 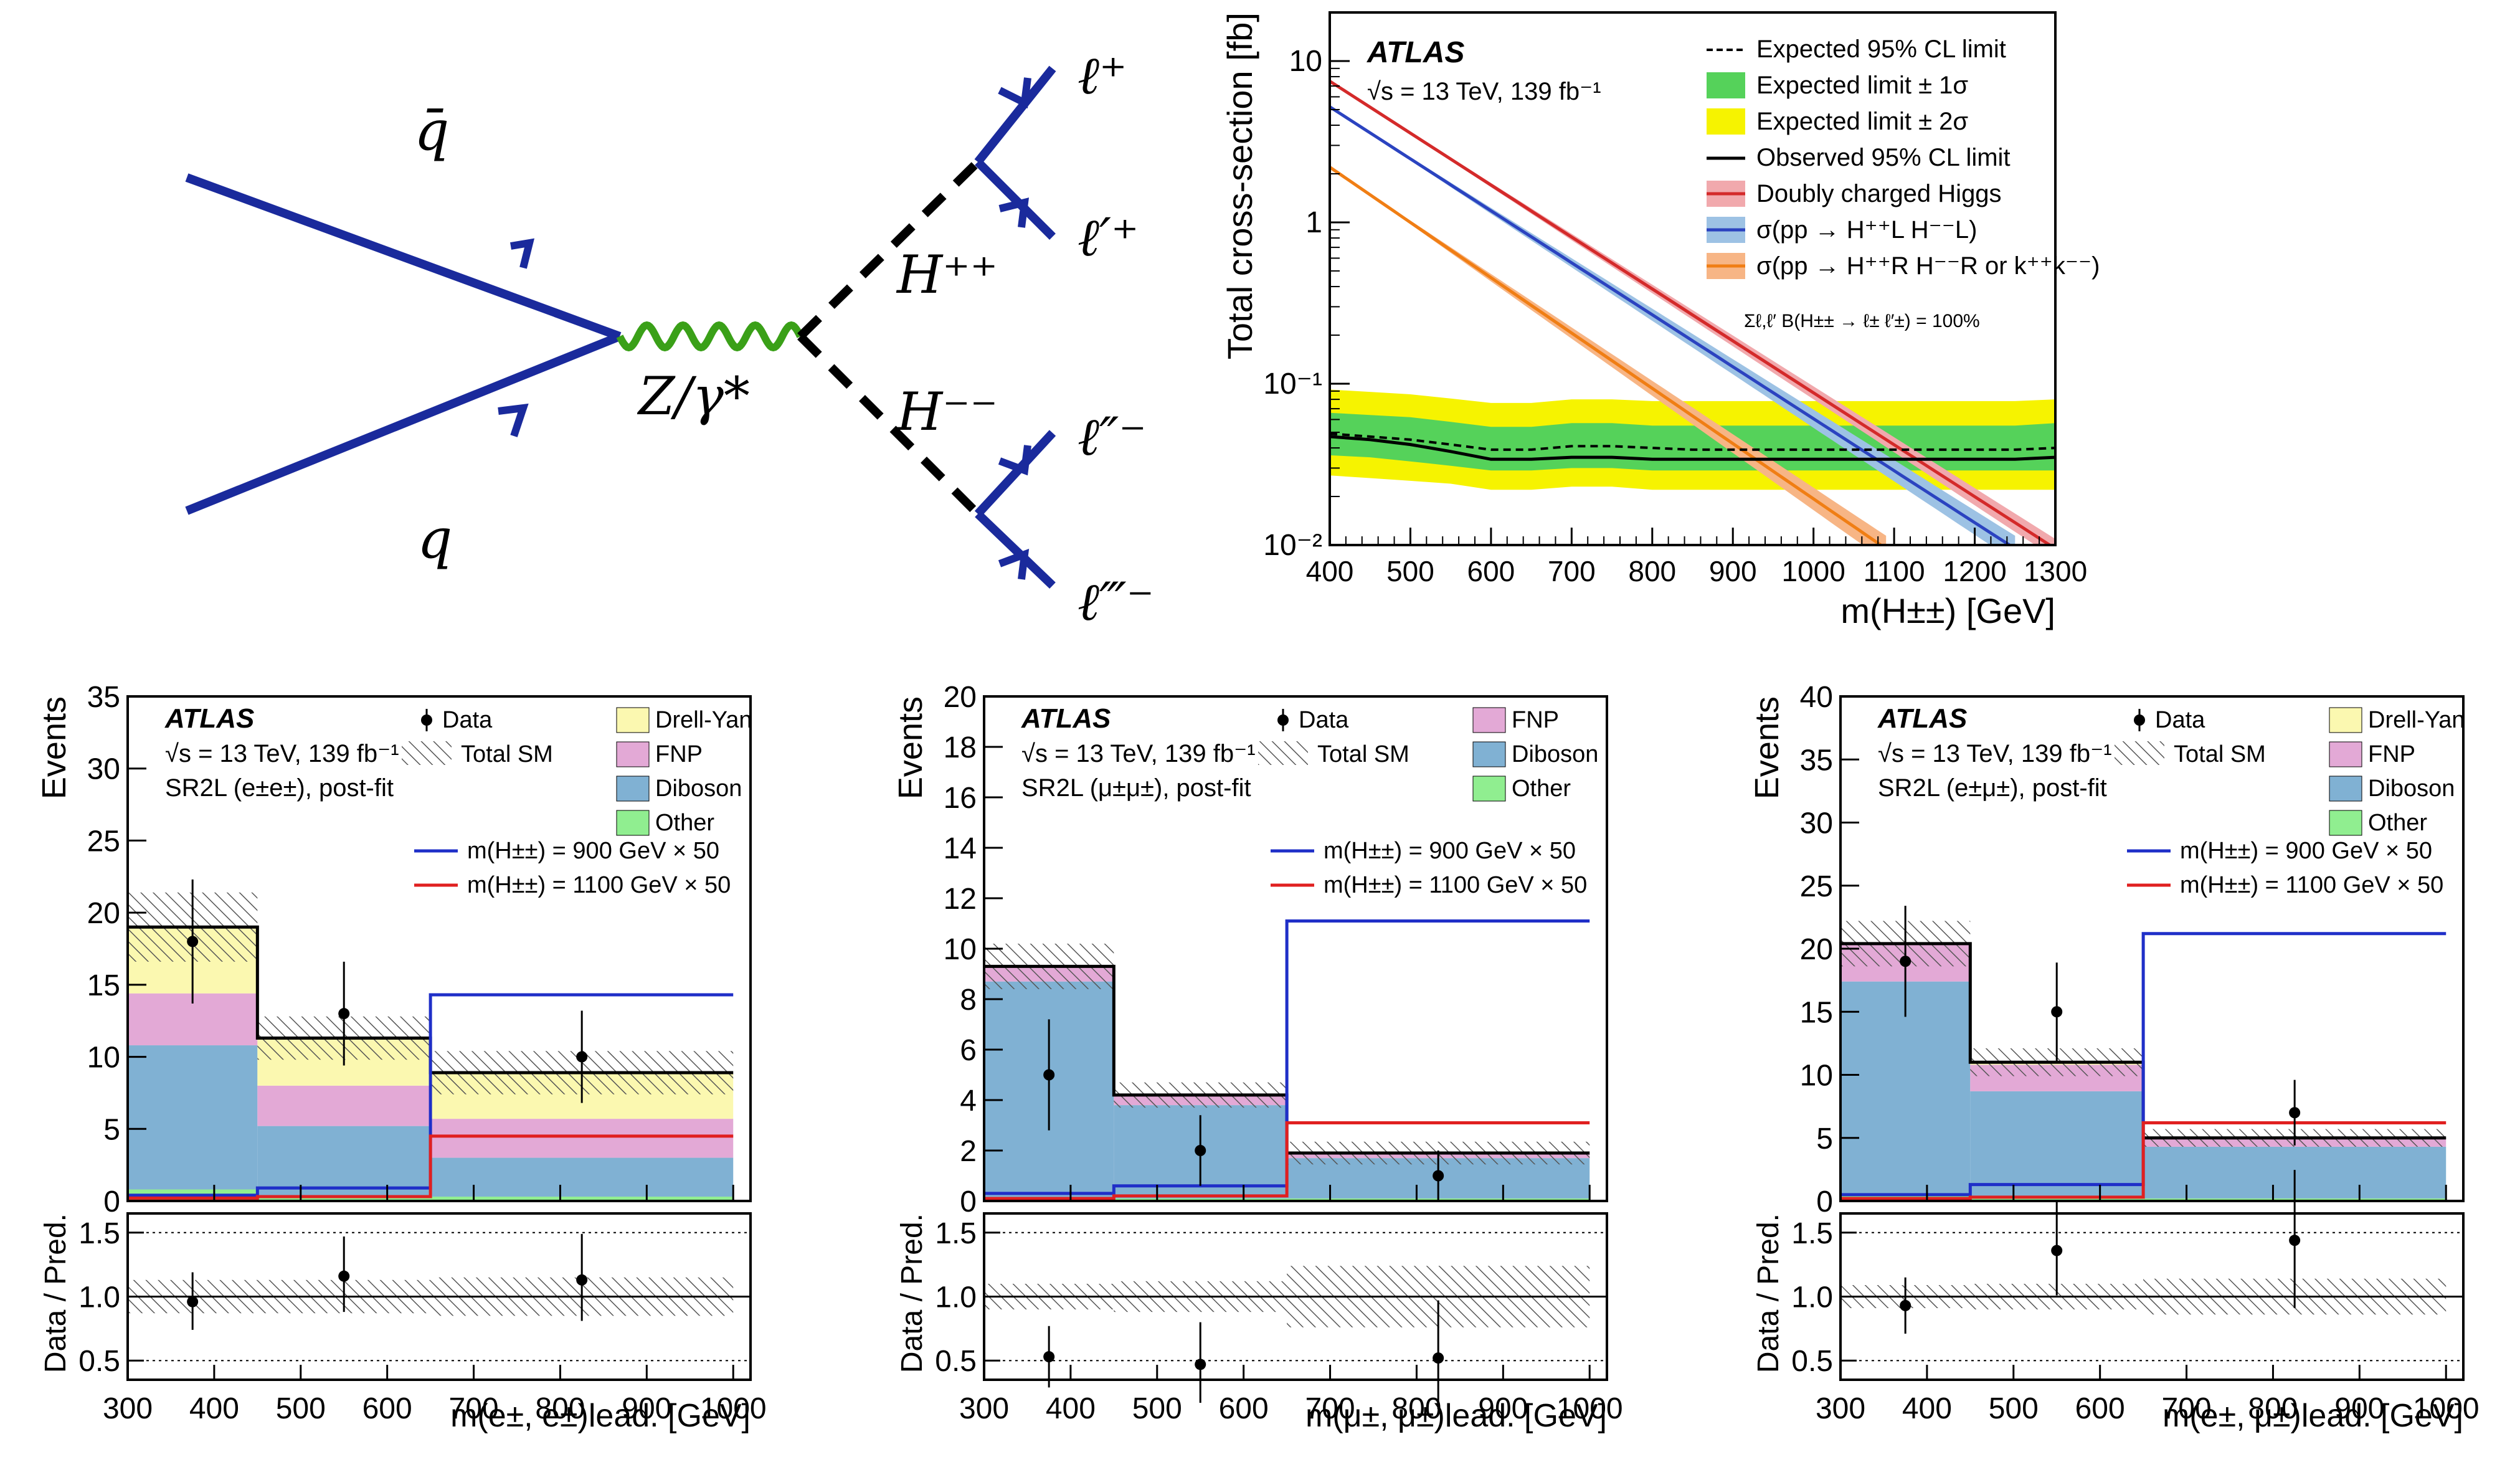 I want to click on signal-1100-line, so click(x=431, y=1167).